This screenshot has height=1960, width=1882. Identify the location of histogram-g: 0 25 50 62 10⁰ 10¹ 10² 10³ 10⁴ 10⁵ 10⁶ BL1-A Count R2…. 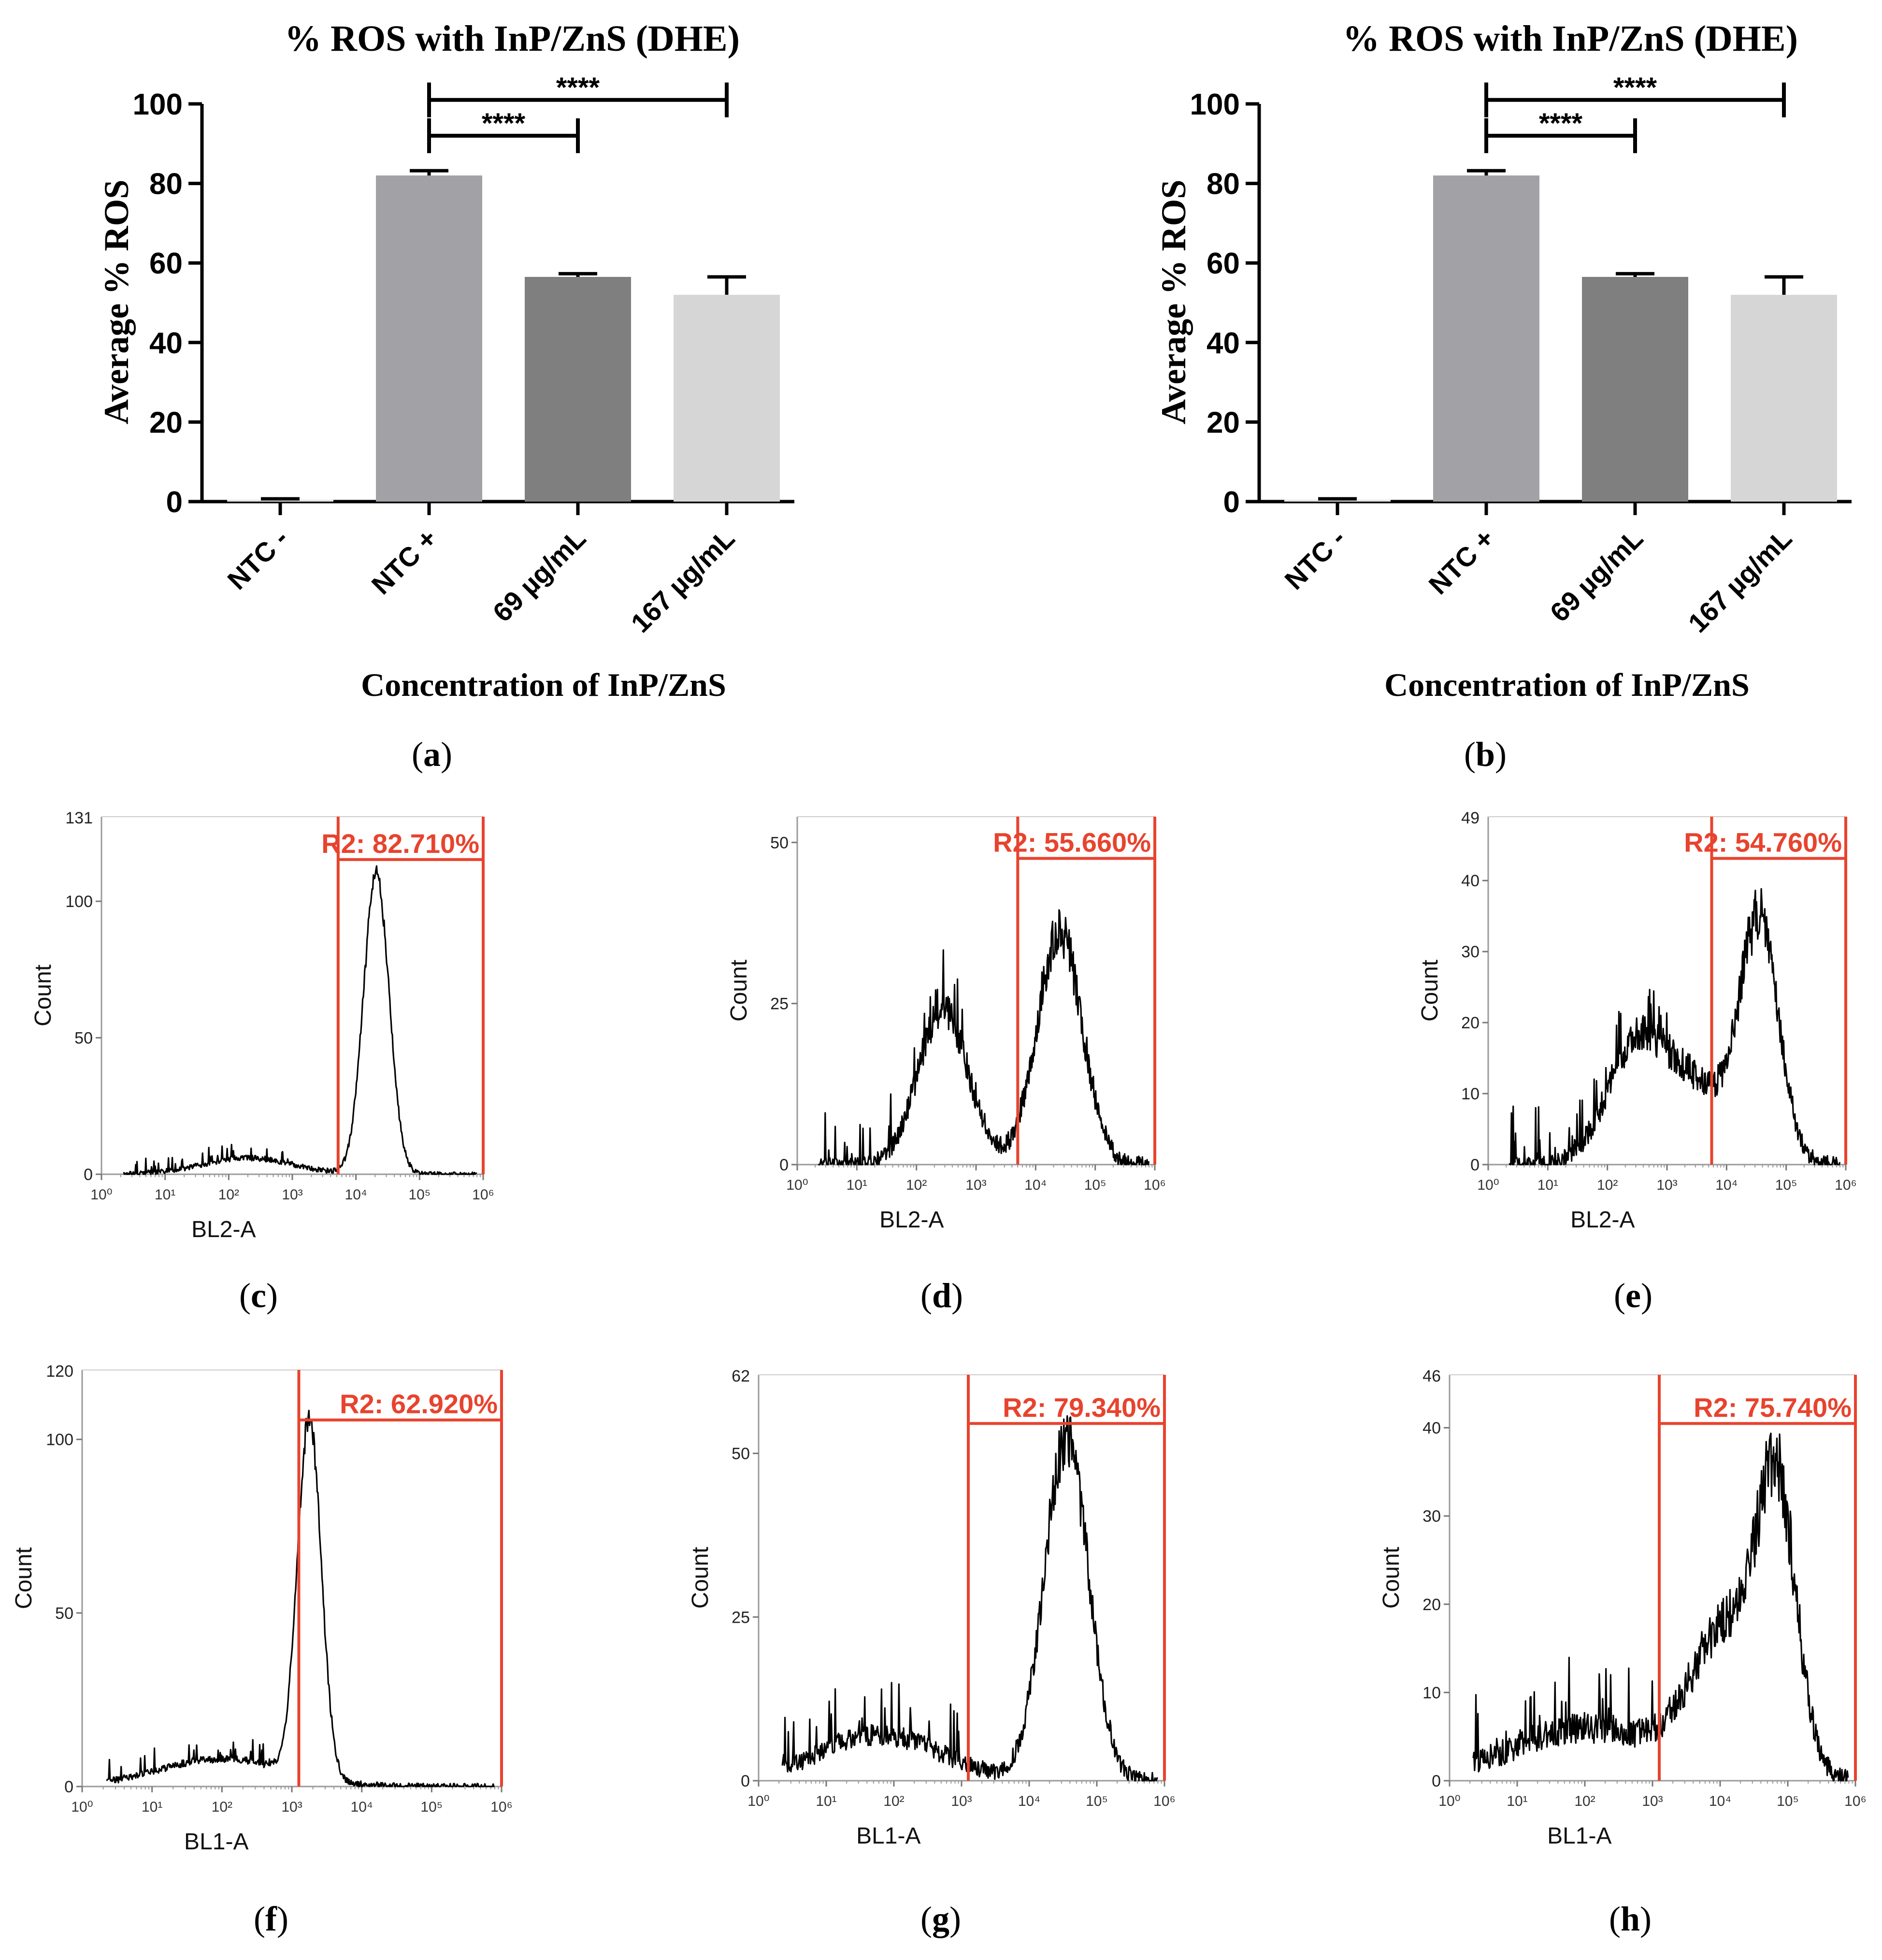
(932, 1608).